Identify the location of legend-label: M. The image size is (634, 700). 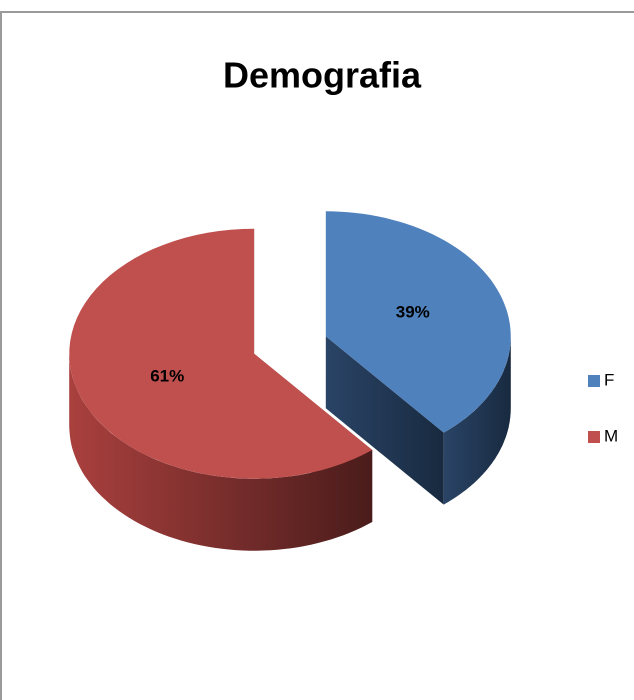
(611, 435).